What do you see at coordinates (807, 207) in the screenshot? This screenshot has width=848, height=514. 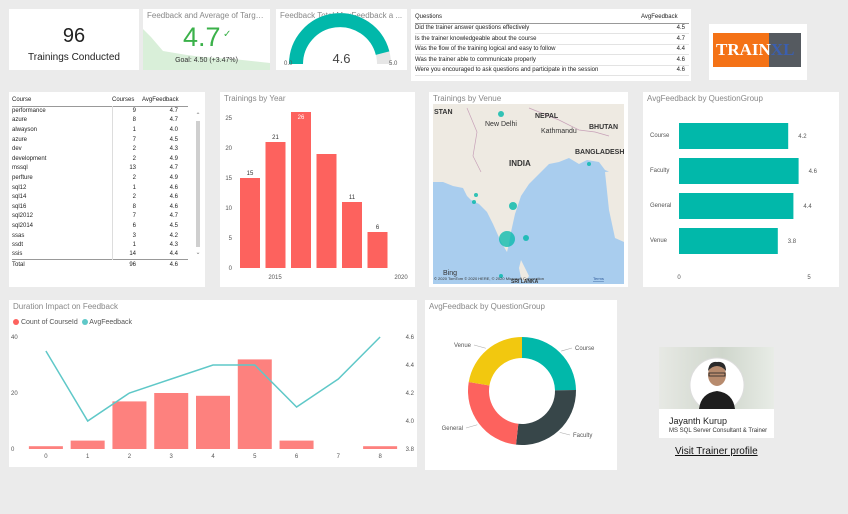 I see `bar-data-label: 4.4` at bounding box center [807, 207].